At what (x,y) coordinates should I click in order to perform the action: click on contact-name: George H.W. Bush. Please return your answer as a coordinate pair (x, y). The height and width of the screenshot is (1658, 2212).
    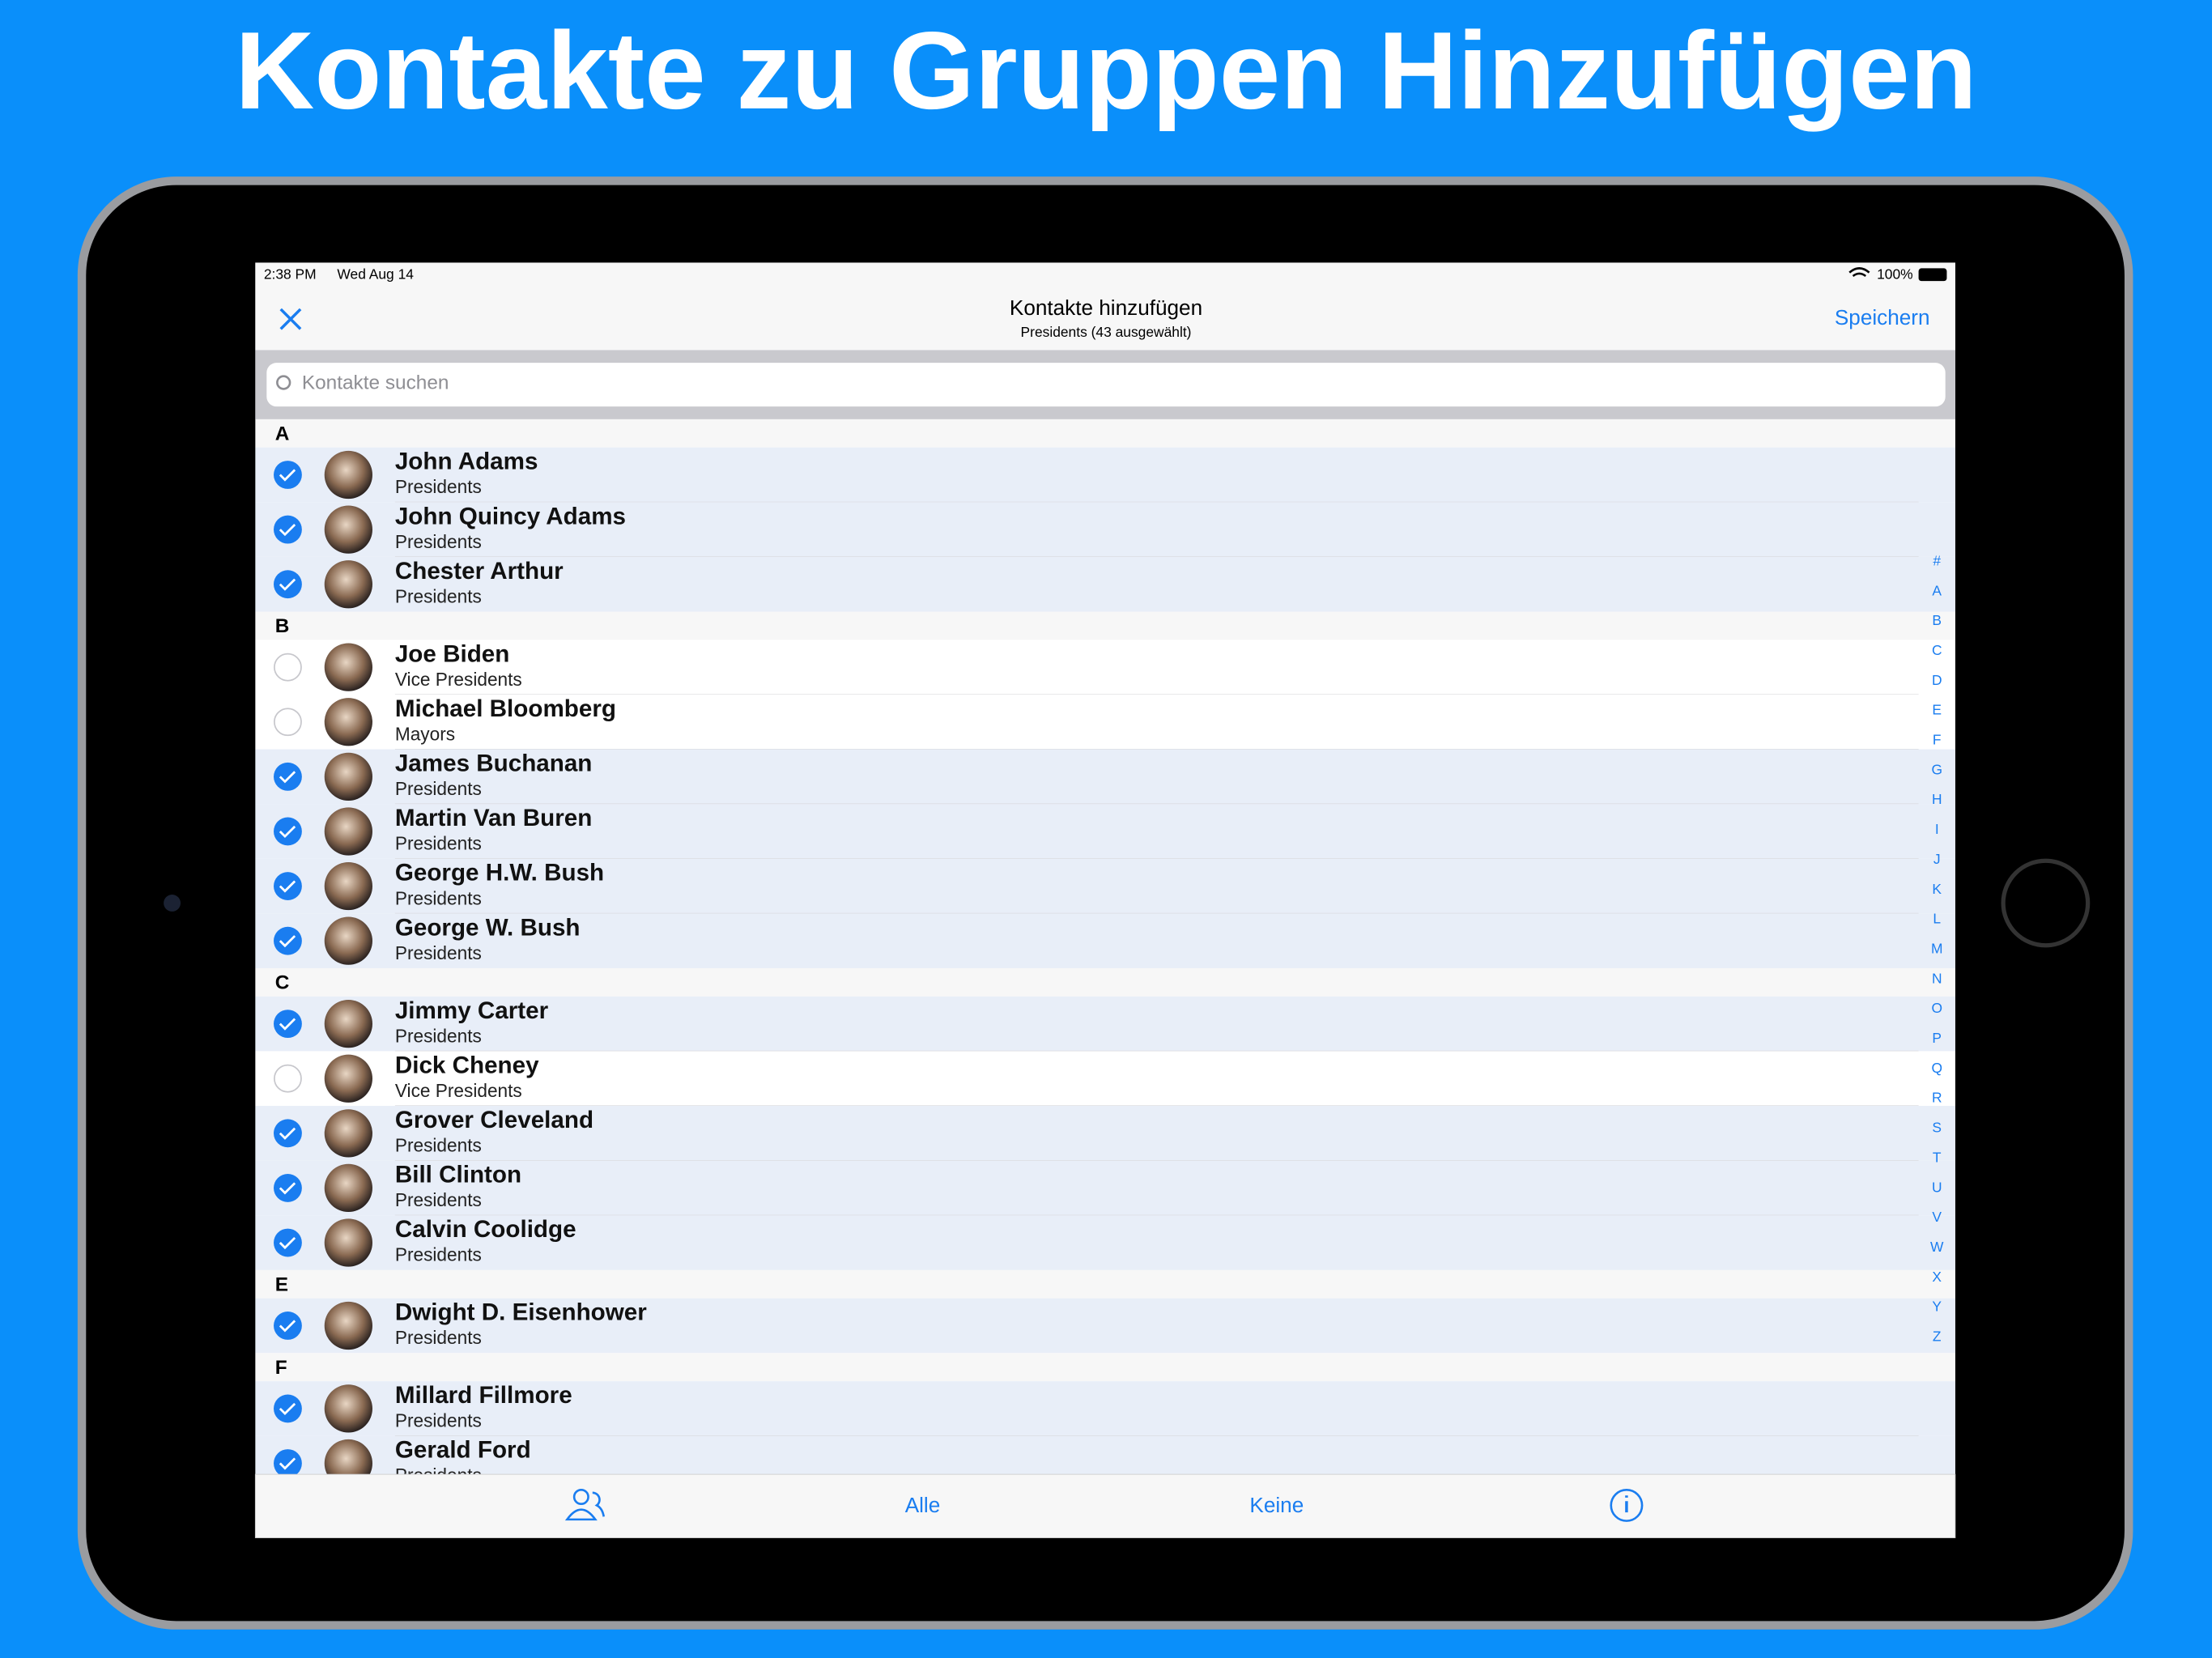
    Looking at the image, I should click on (500, 873).